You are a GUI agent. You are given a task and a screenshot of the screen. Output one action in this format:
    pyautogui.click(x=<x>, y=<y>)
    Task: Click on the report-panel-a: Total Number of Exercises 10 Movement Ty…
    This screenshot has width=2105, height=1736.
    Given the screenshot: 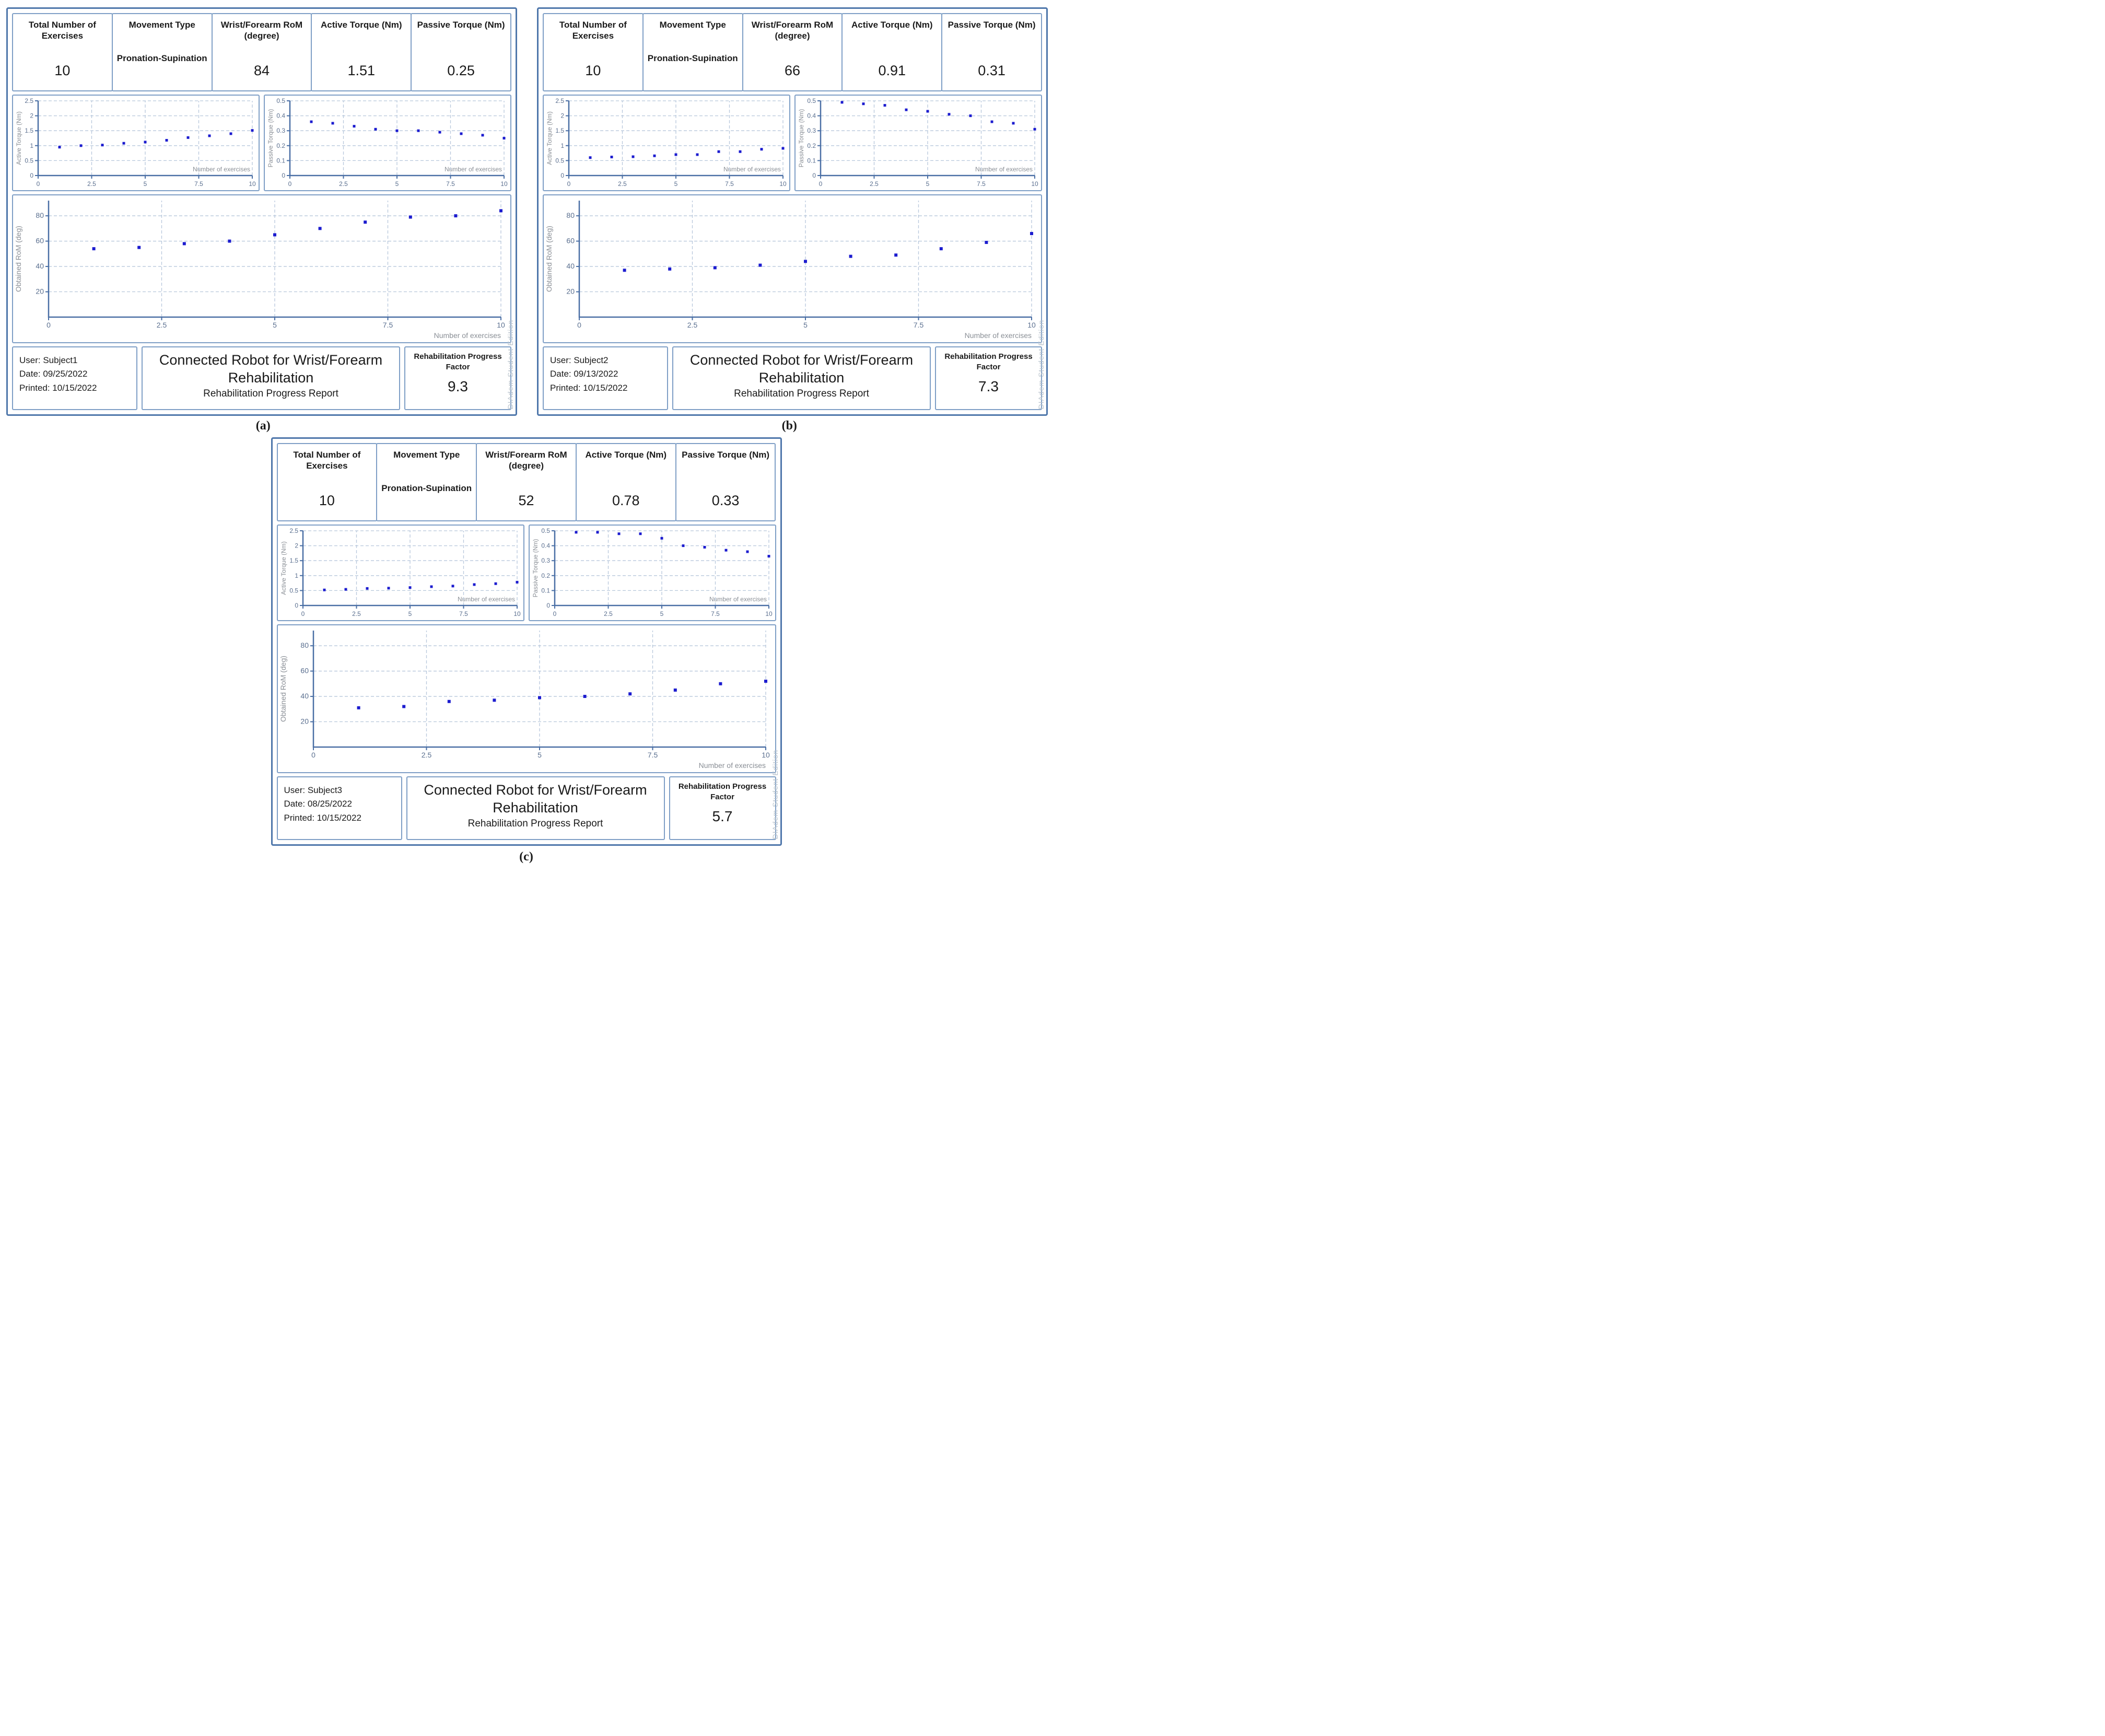 What is the action you would take?
    pyautogui.click(x=261, y=211)
    